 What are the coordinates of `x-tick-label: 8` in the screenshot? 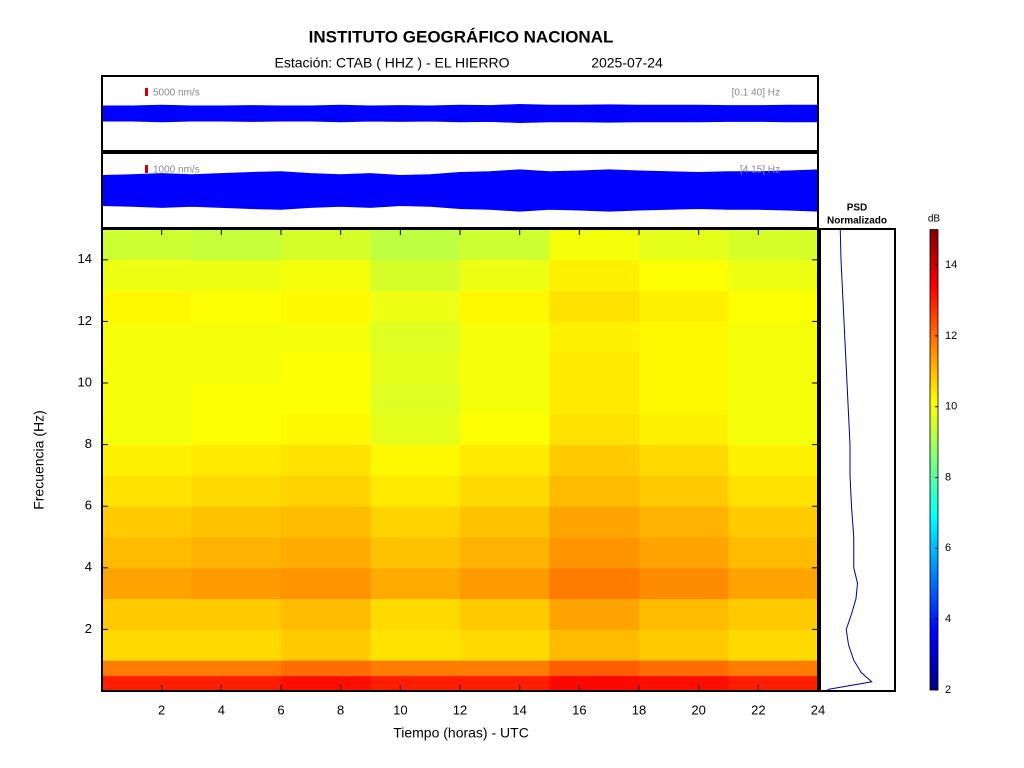 It's located at (340, 709).